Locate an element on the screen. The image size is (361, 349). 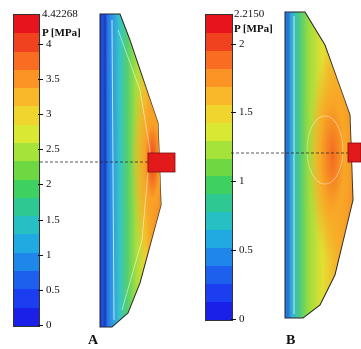
panel-a-letter: A is located at coordinates (93, 340).